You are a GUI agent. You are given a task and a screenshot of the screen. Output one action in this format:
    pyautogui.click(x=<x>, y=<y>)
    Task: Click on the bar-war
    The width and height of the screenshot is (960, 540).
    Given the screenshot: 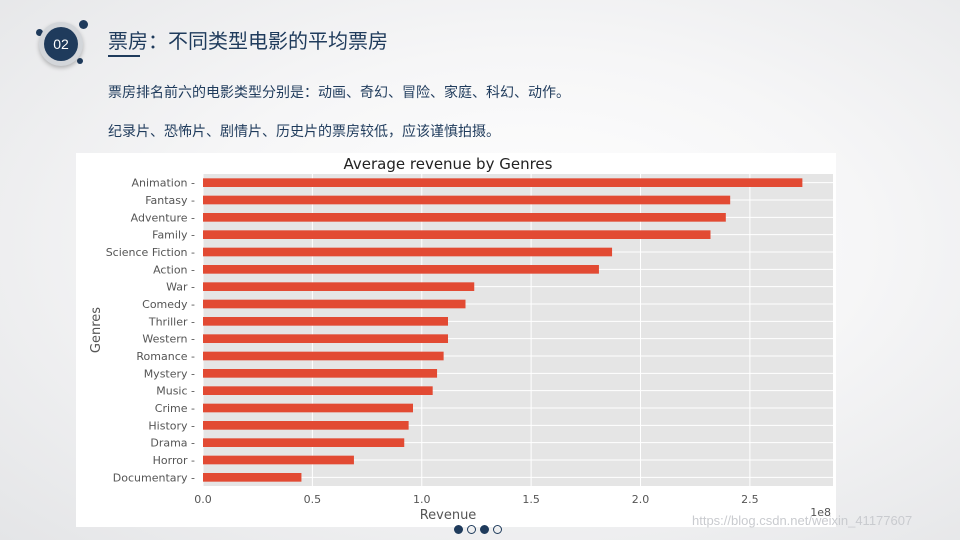 What is the action you would take?
    pyautogui.click(x=339, y=286)
    